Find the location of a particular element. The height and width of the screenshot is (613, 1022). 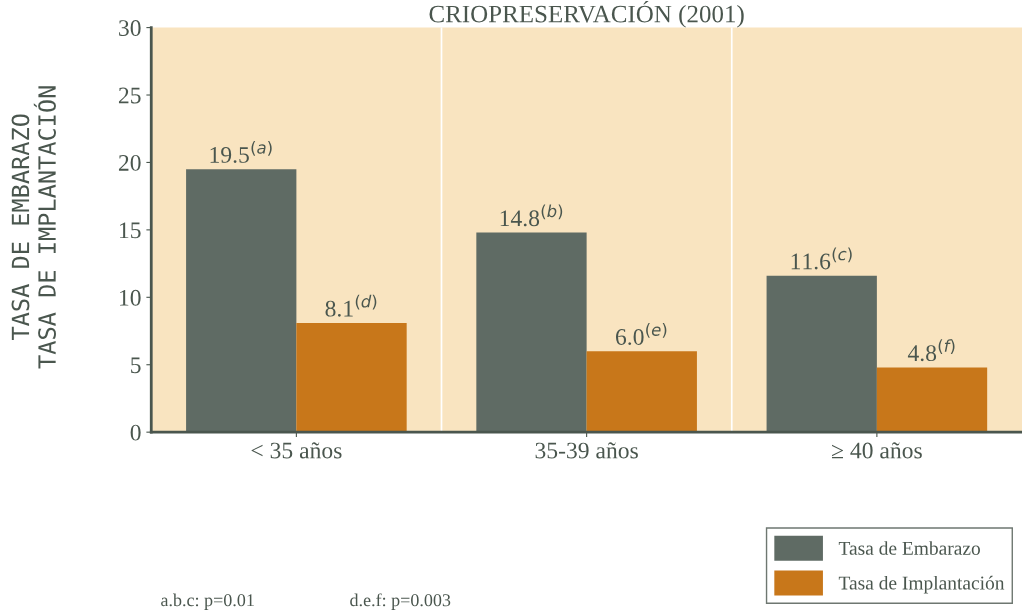

legend-label: Tasa de Embarazo is located at coordinates (909, 548).